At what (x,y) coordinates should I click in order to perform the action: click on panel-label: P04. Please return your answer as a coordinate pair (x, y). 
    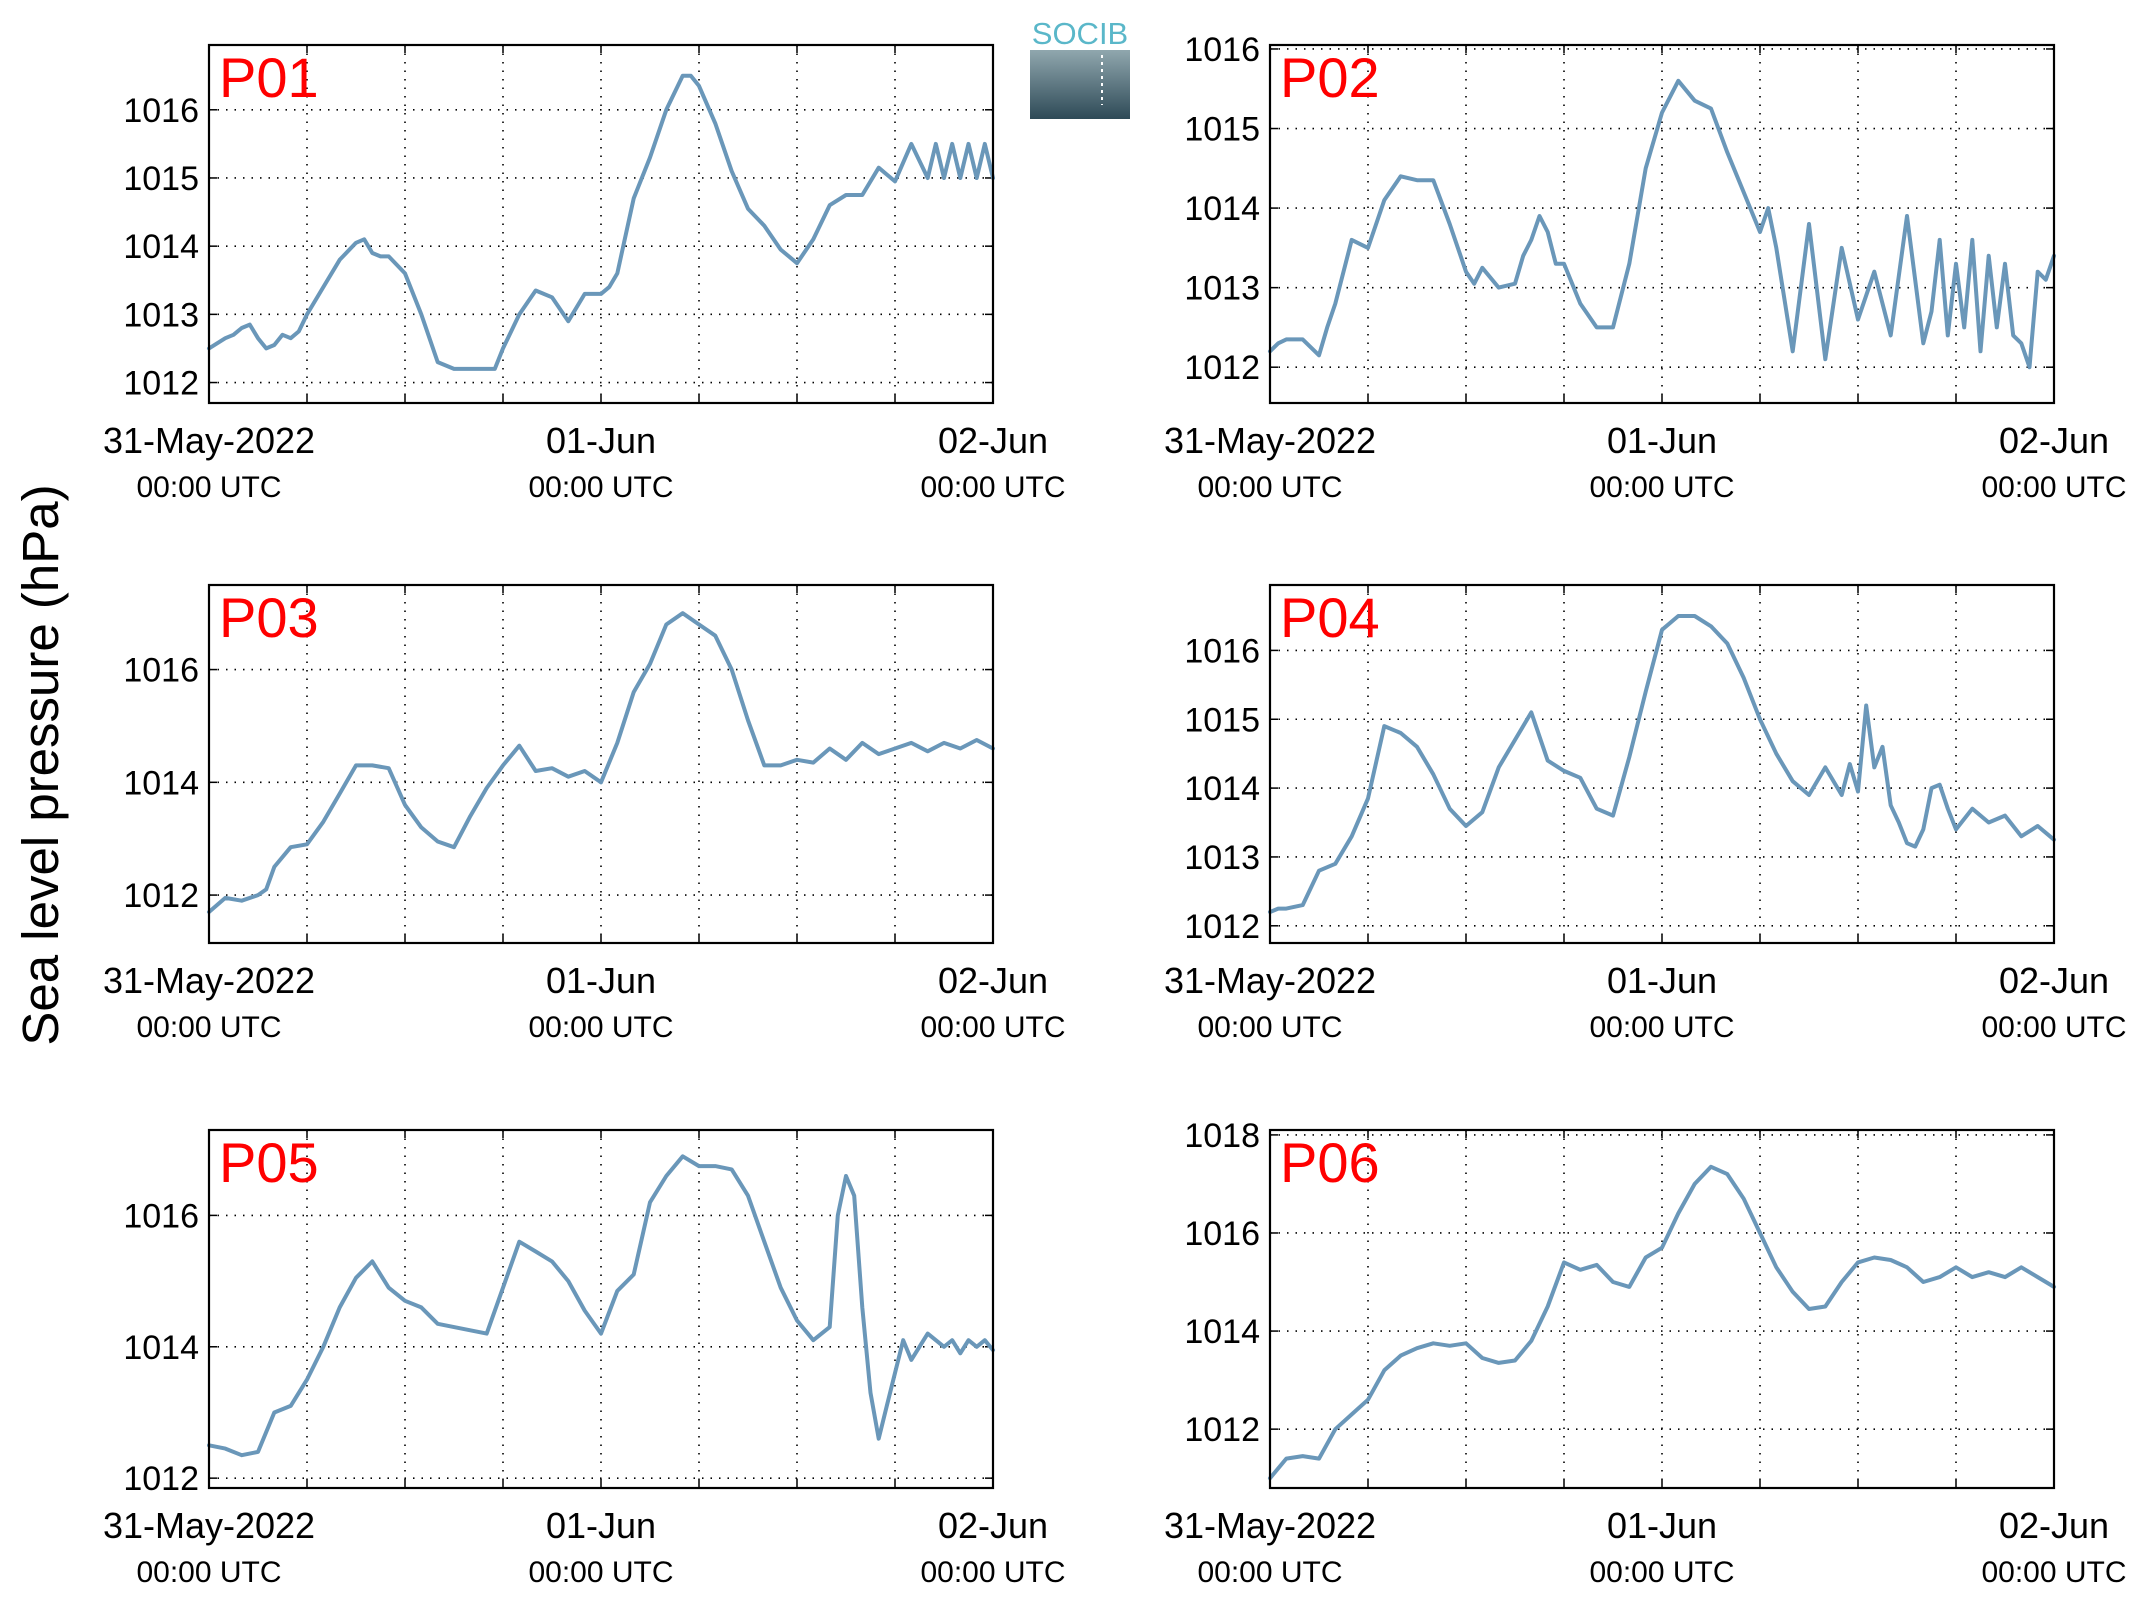
    Looking at the image, I should click on (1330, 617).